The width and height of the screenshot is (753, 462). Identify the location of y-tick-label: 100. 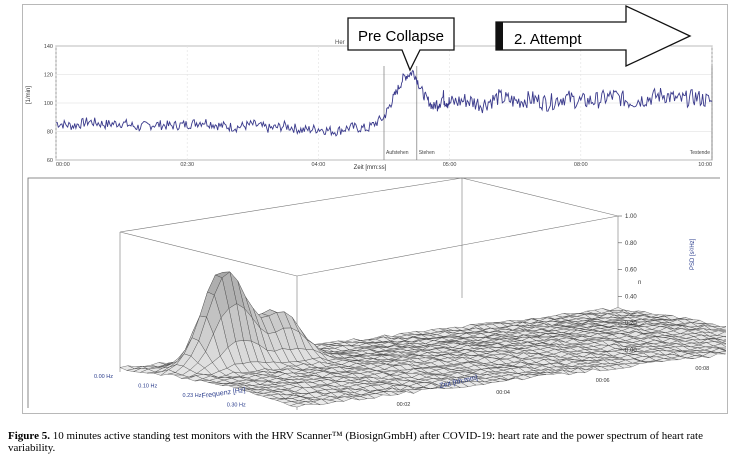
(48, 104).